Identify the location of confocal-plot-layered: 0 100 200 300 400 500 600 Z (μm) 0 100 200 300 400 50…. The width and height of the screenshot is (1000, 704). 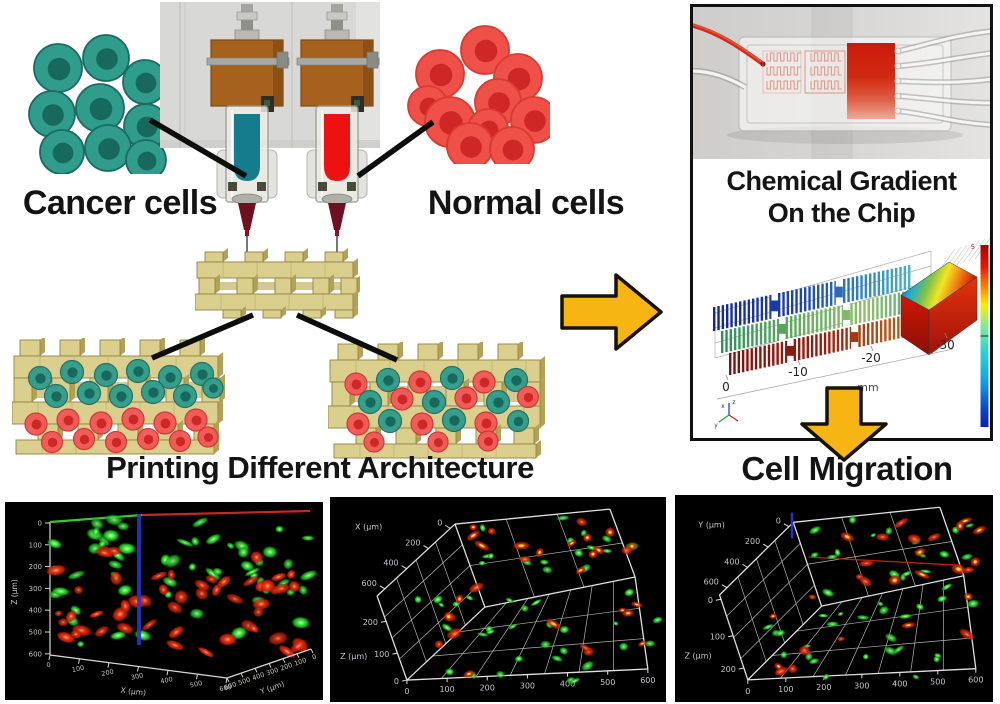
(164, 601).